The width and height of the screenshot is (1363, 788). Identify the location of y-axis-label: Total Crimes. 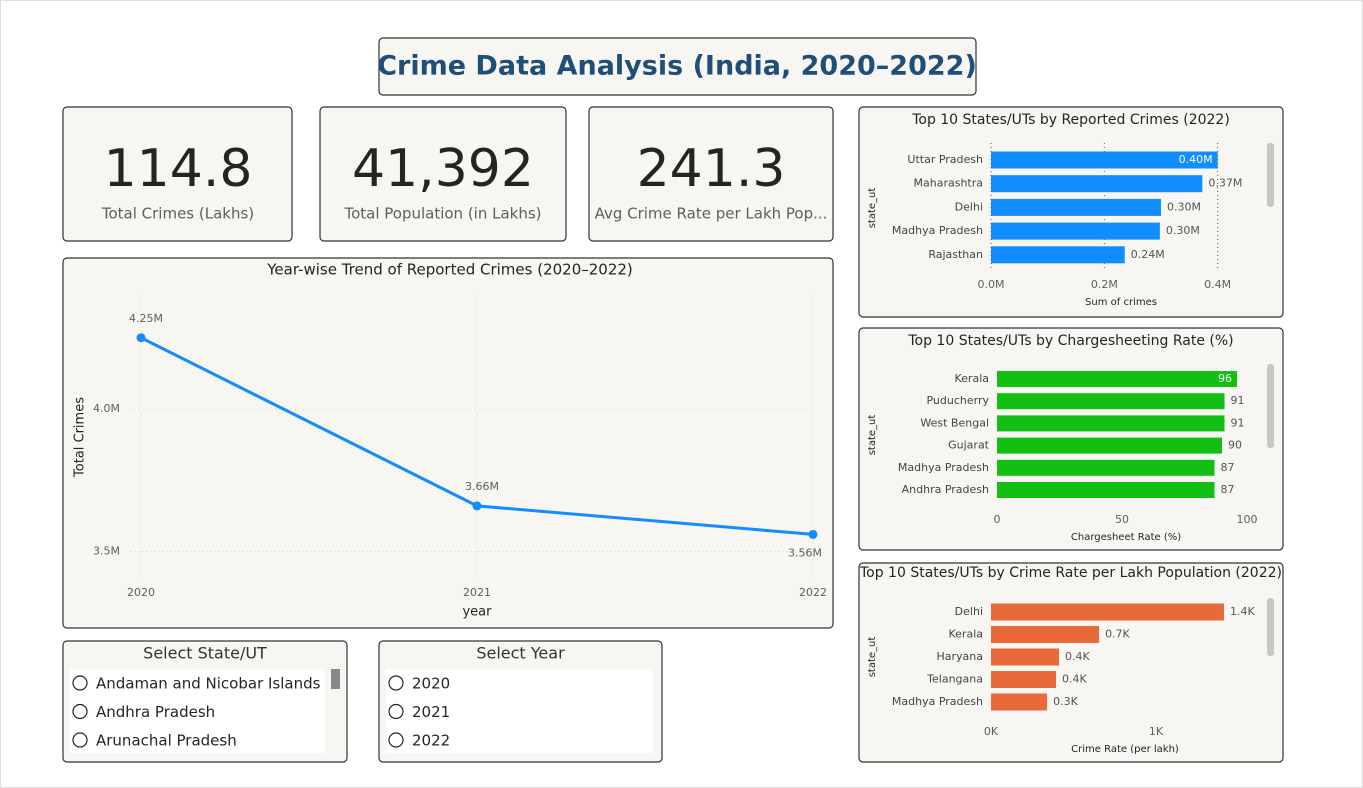
(80, 437).